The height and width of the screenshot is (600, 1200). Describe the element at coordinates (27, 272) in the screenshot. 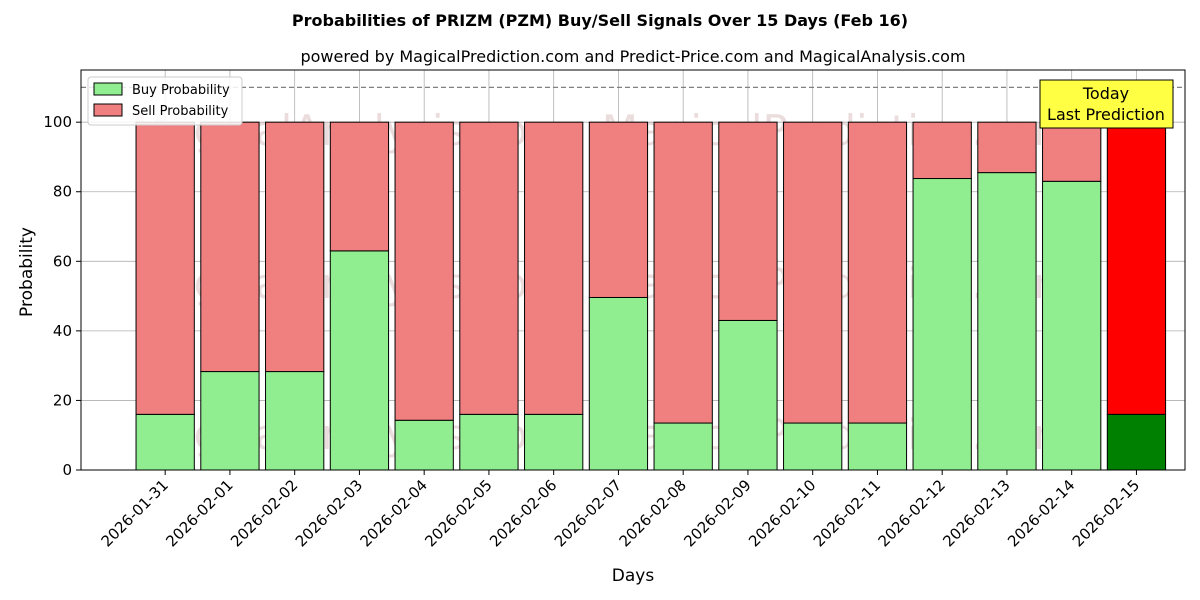

I see `y-axis-label: Probability` at that location.